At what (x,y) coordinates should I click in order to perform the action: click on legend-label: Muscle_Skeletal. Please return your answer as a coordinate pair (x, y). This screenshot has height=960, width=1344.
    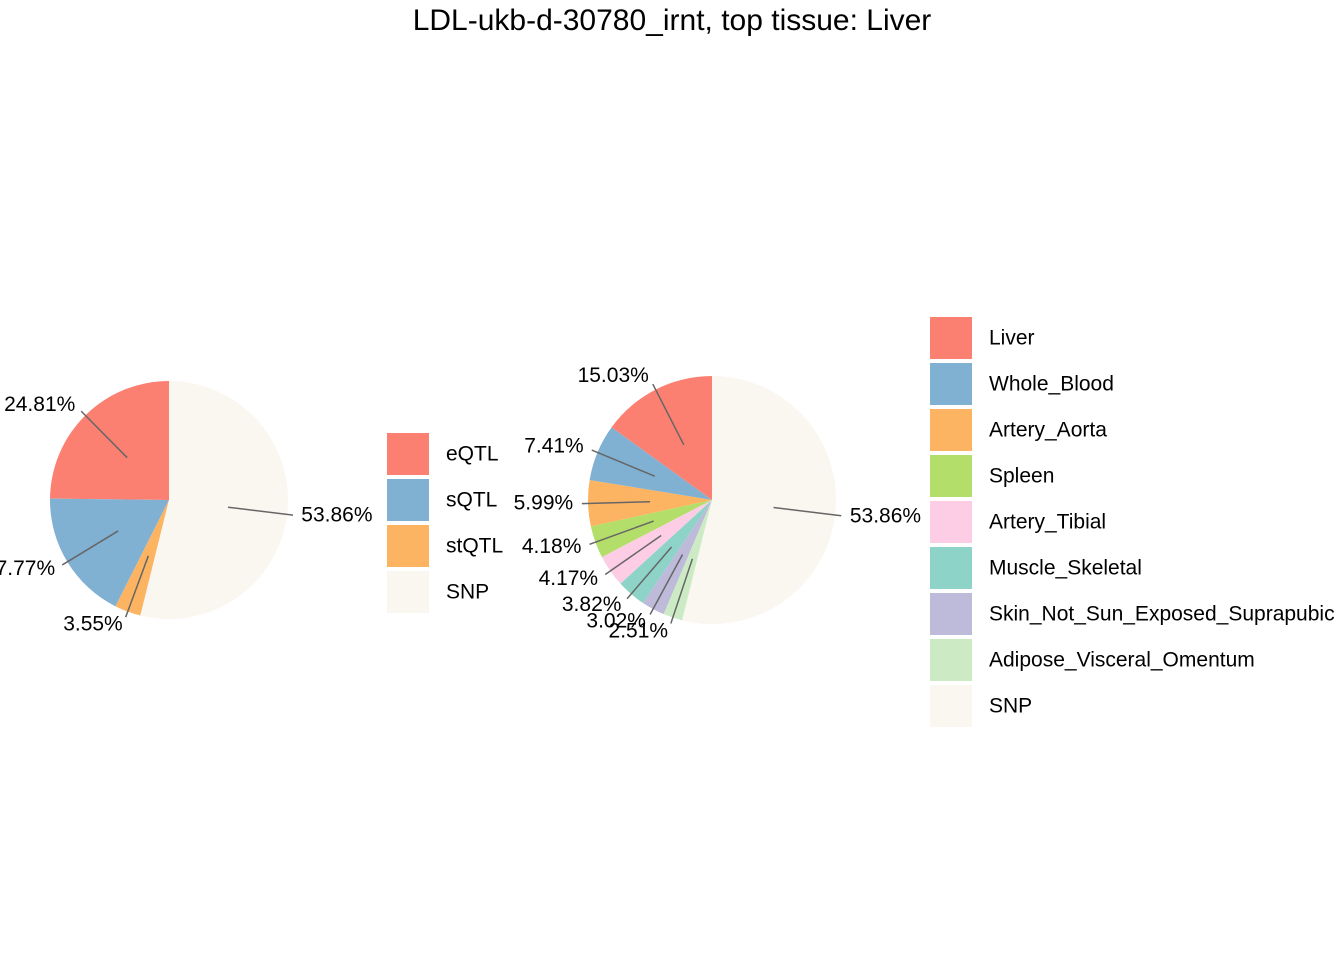
    Looking at the image, I should click on (1065, 568).